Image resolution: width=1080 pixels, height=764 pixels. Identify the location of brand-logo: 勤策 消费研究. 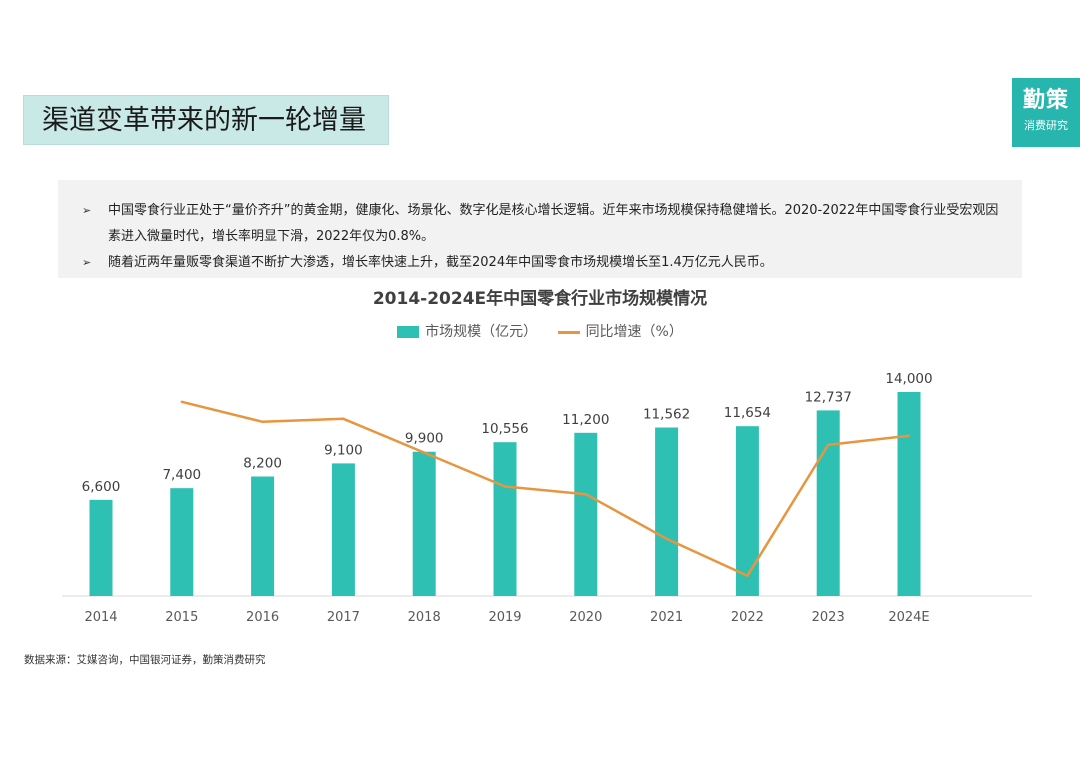
(1046, 112).